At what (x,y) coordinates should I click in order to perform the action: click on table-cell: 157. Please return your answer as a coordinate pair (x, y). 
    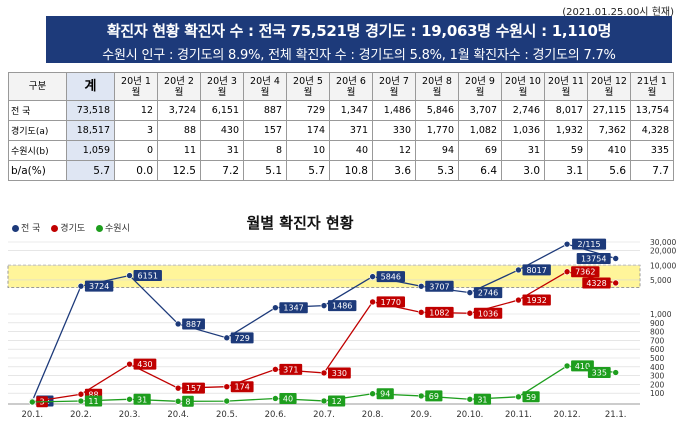
    Looking at the image, I should click on (265, 130).